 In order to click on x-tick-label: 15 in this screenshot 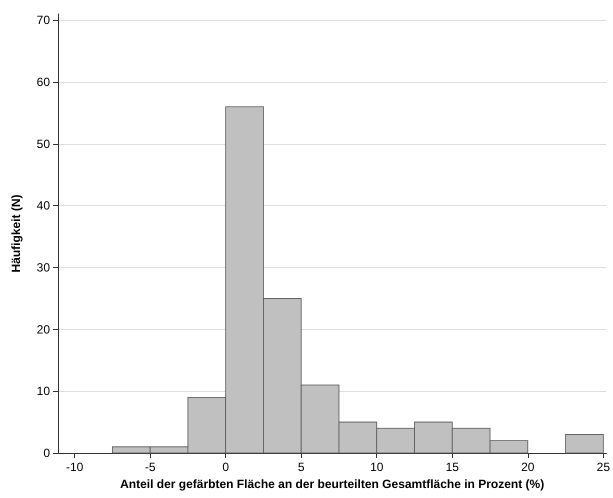, I will do `click(453, 467)`.